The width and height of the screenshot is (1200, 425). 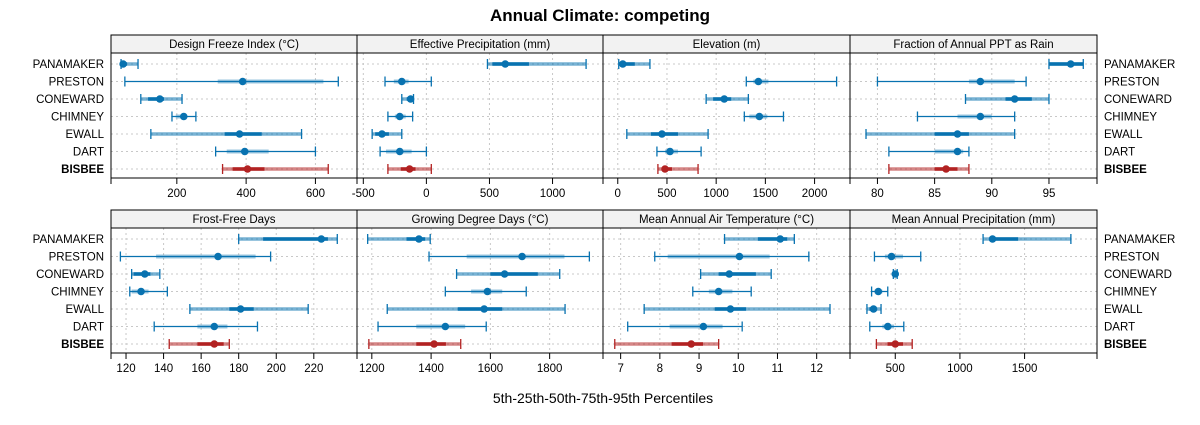 I want to click on chart-title: Annual Climate: competing, so click(x=600, y=15).